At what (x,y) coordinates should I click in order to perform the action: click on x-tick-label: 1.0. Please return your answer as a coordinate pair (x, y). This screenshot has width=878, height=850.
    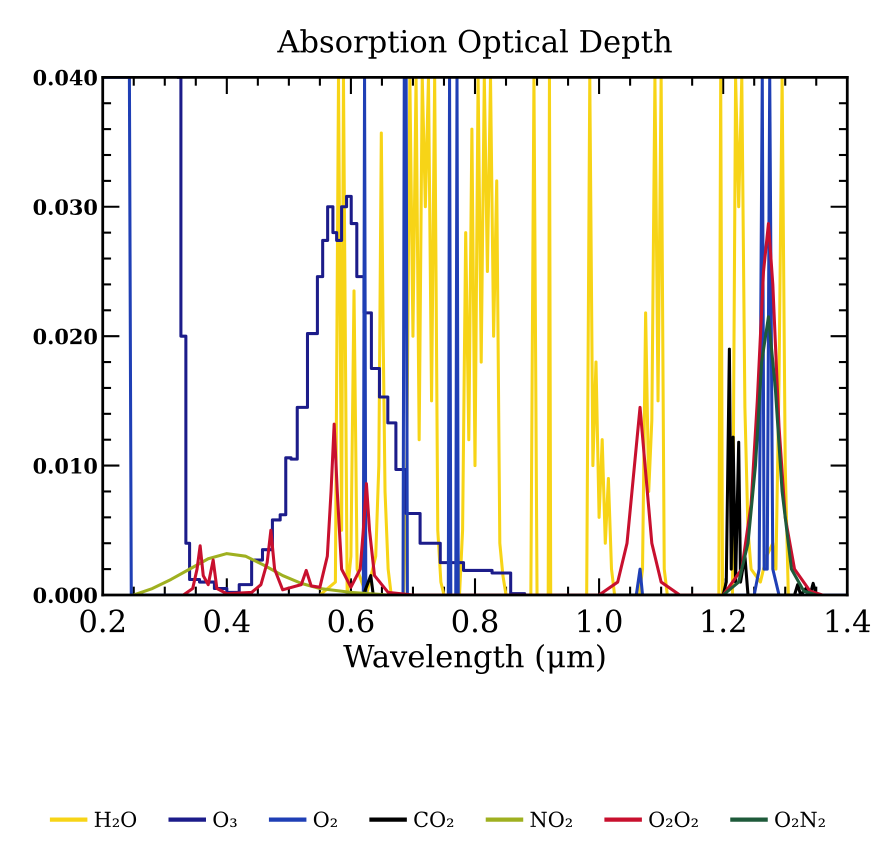
    Looking at the image, I should click on (600, 621).